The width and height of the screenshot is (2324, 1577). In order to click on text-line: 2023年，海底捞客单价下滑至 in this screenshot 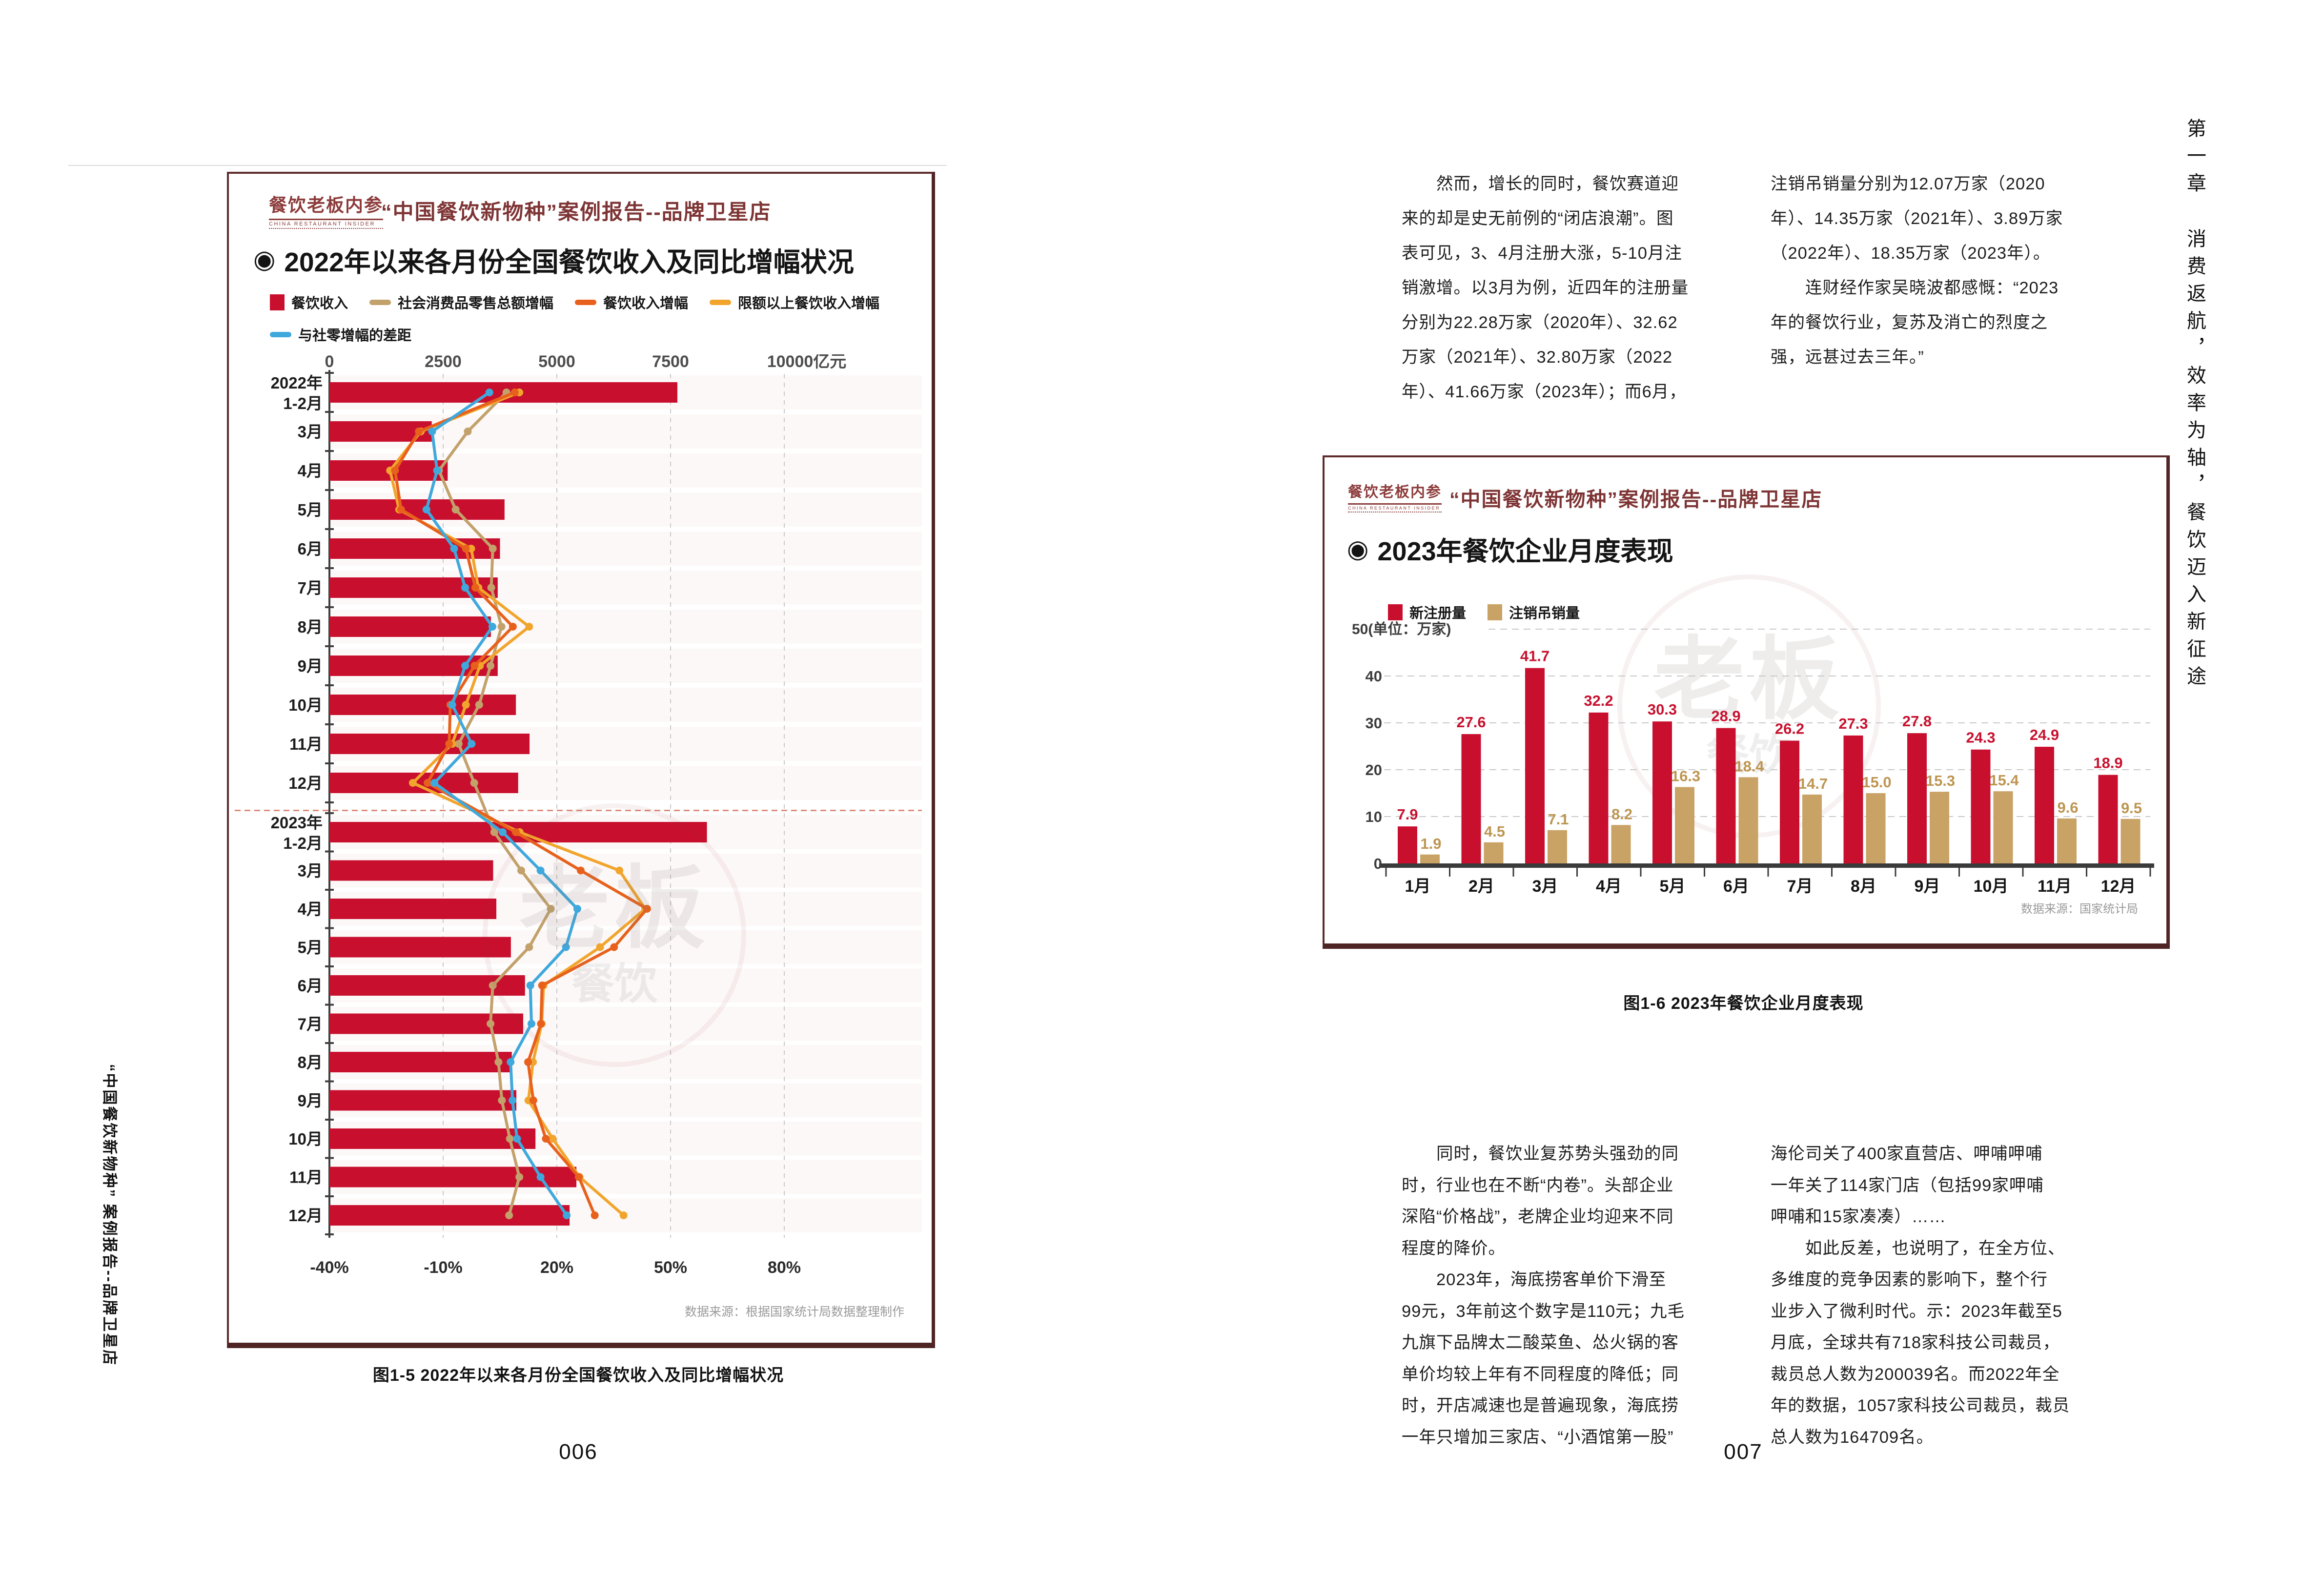, I will do `click(1535, 1279)`.